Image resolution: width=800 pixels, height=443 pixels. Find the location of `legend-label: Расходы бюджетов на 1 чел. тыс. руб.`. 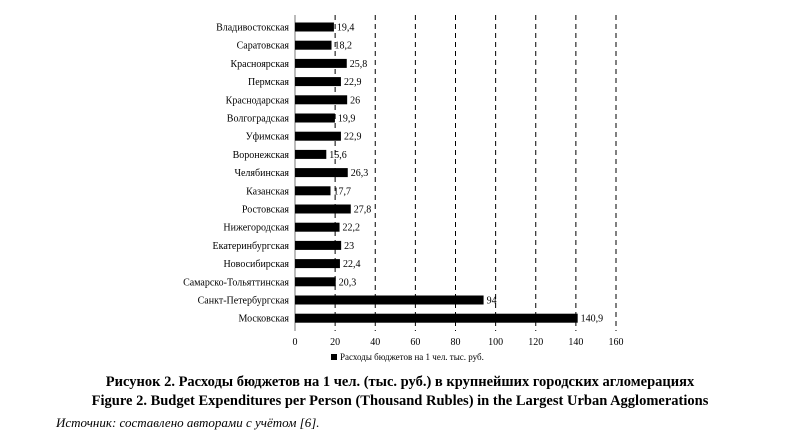

legend-label: Расходы бюджетов на 1 чел. тыс. руб. is located at coordinates (412, 357).